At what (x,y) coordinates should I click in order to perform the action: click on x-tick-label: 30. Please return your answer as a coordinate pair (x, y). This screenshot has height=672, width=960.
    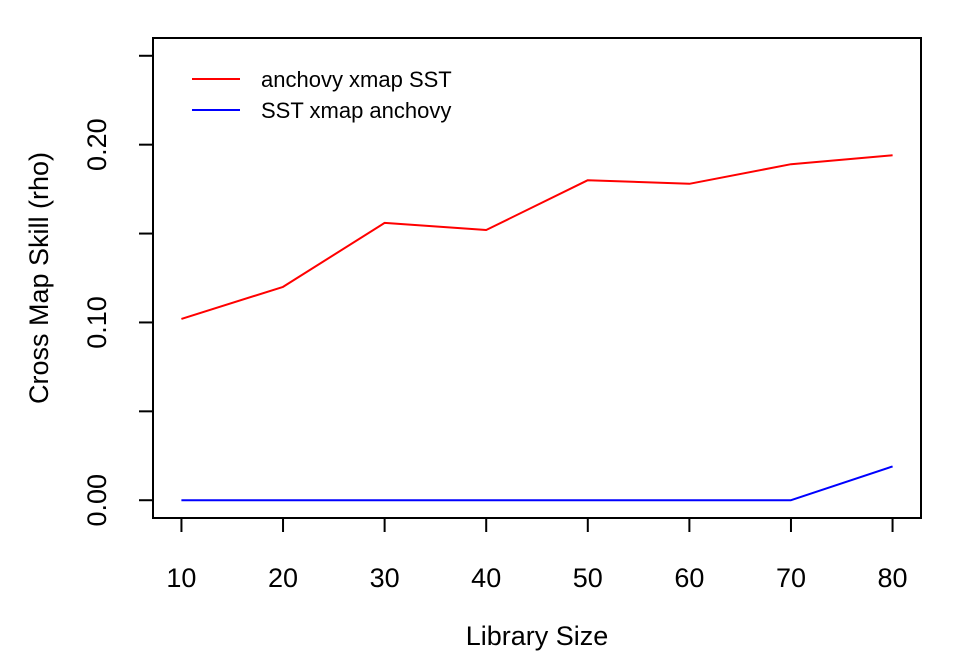
    Looking at the image, I should click on (385, 578).